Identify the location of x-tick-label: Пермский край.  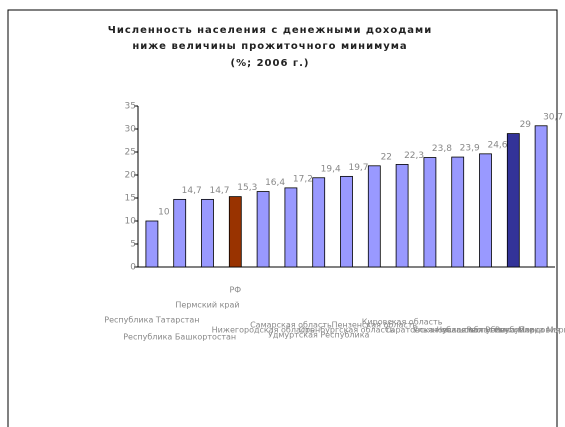
(207, 305).